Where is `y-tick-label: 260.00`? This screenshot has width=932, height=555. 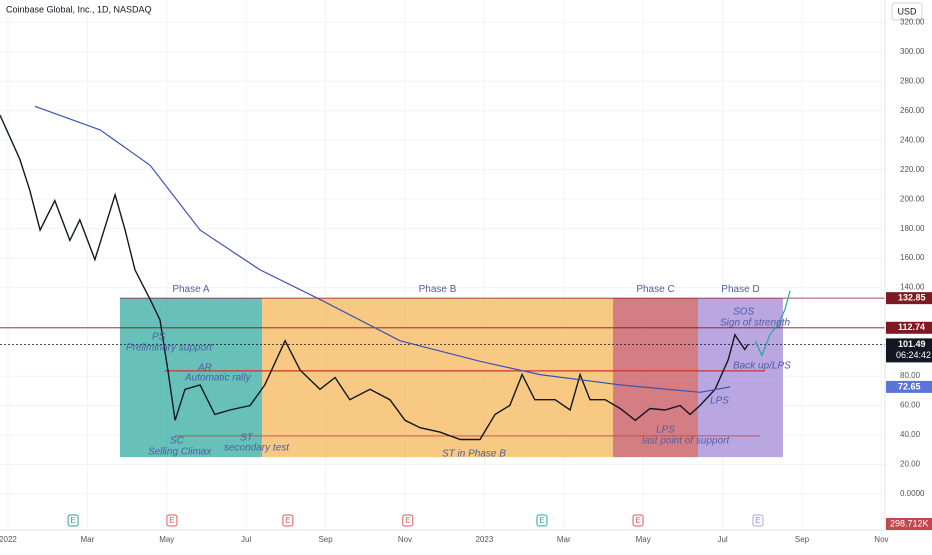 y-tick-label: 260.00 is located at coordinates (912, 110).